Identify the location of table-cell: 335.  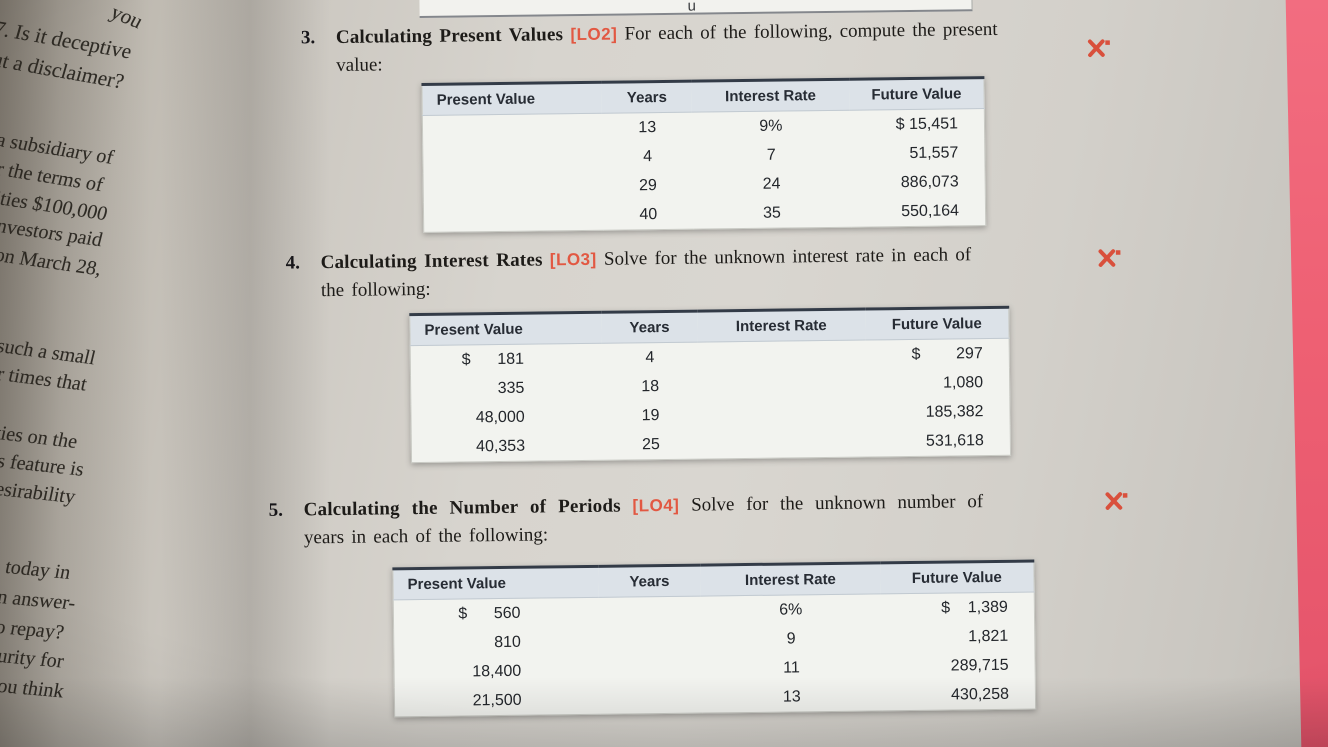
(511, 388).